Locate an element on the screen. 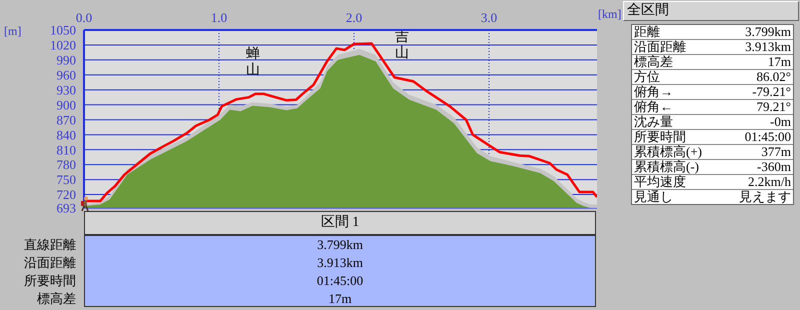 The image size is (800, 310). x-tick-label: 2.0 is located at coordinates (354, 17).